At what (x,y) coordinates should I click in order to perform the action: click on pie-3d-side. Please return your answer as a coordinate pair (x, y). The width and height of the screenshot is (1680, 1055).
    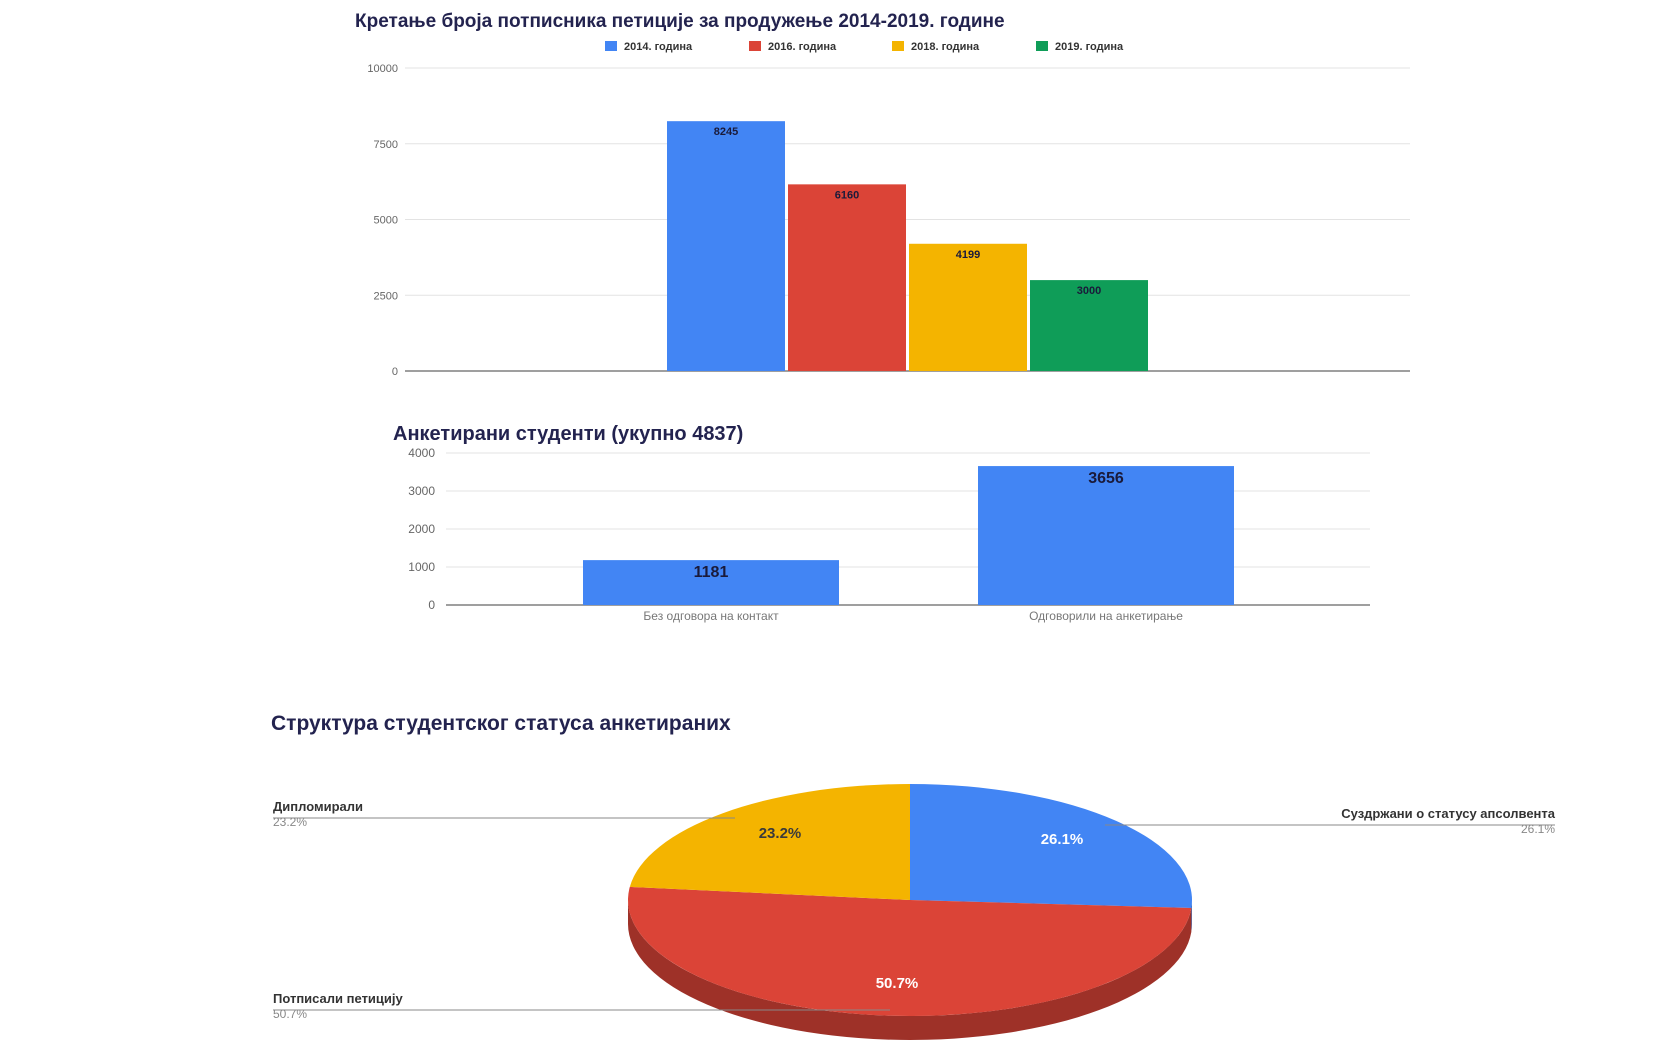
    Looking at the image, I should click on (910, 970).